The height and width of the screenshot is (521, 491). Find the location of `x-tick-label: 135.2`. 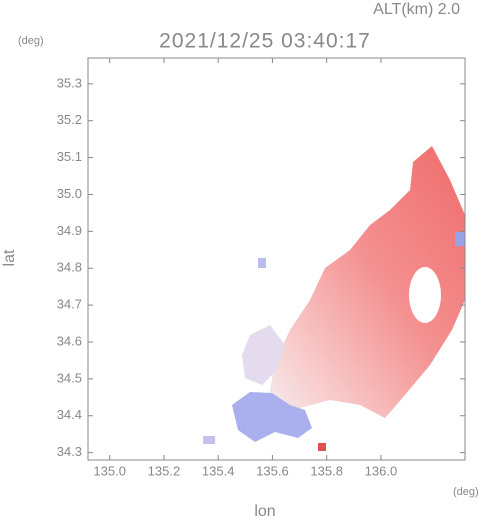

x-tick-label: 135.2 is located at coordinates (164, 470).